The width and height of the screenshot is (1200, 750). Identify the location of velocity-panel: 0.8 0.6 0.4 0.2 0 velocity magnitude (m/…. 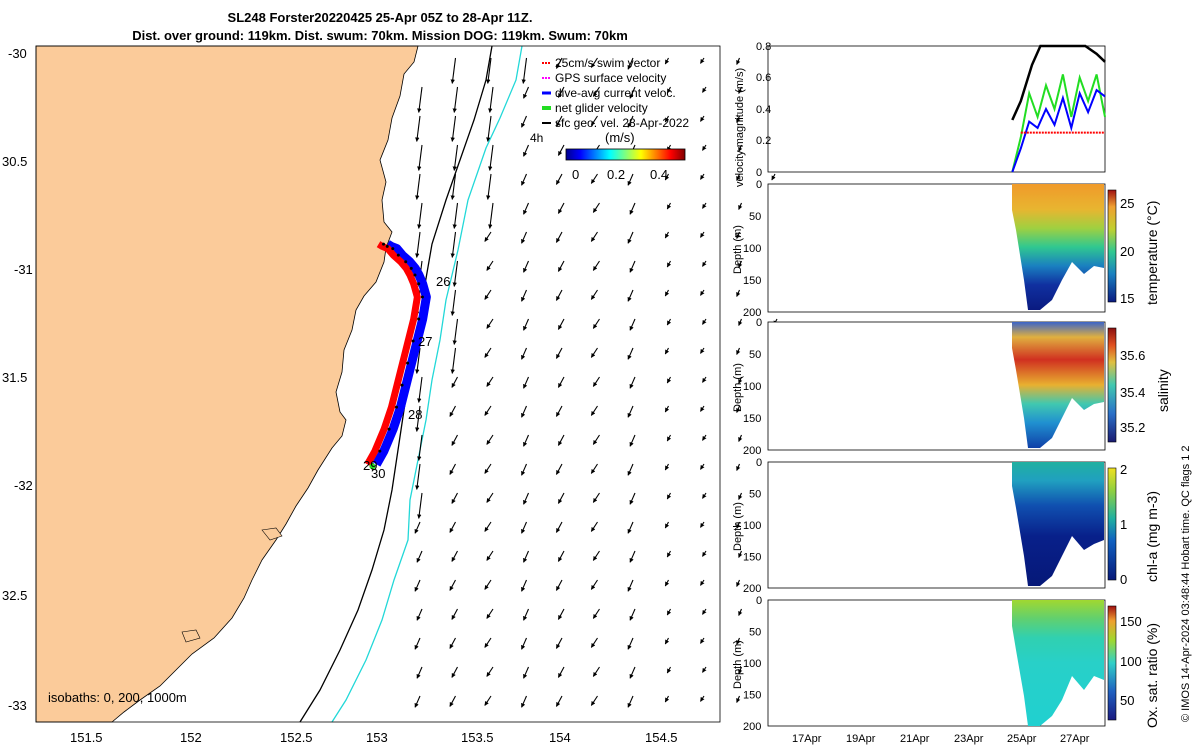
(920, 114).